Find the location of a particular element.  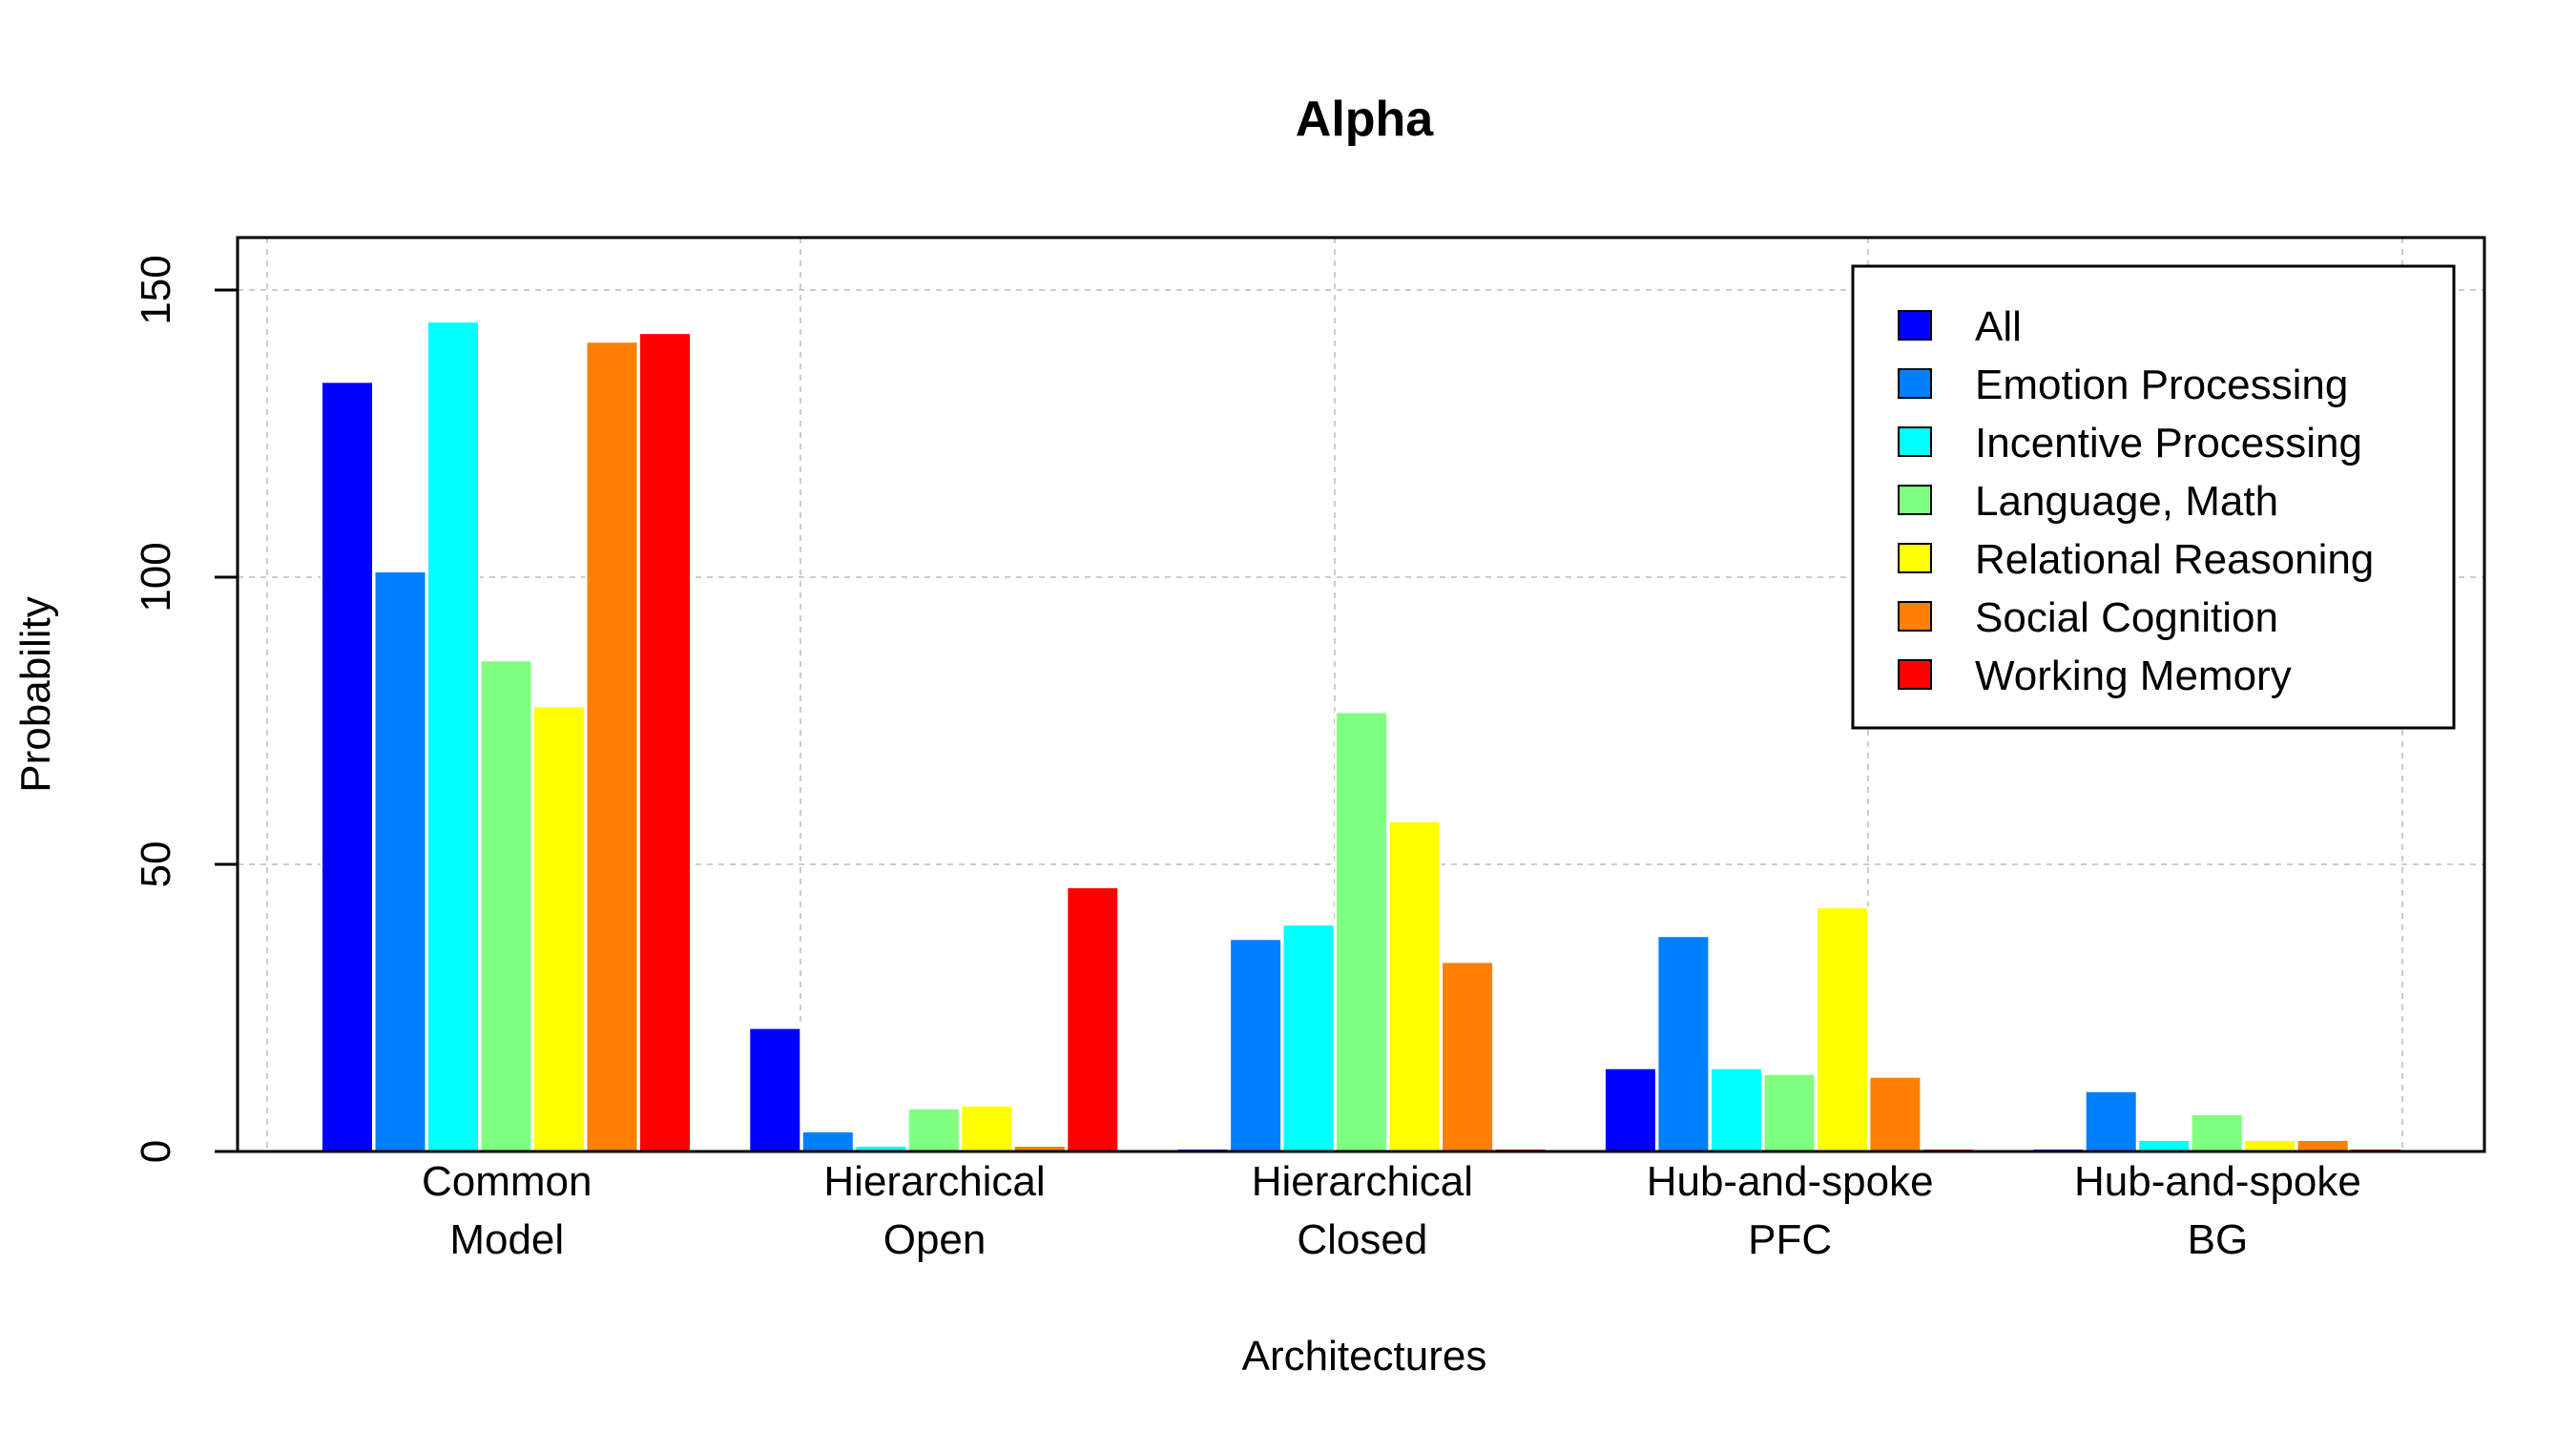

x-tick-label: Closed is located at coordinates (1362, 1239).